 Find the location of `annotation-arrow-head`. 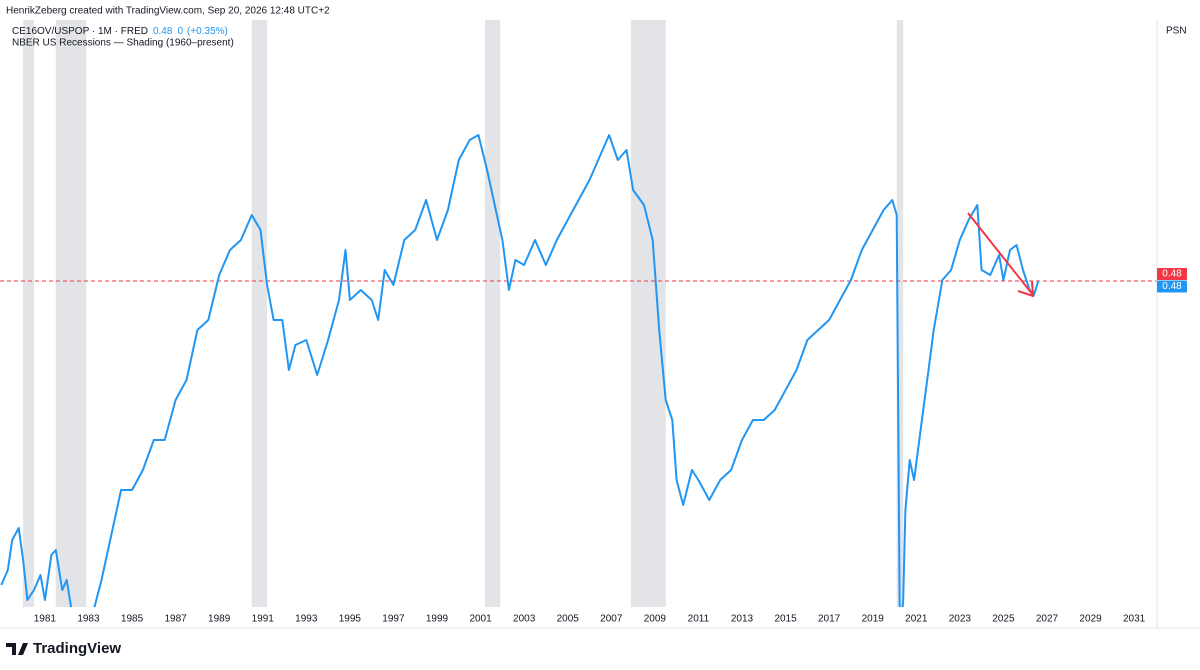

annotation-arrow-head is located at coordinates (1026, 289).